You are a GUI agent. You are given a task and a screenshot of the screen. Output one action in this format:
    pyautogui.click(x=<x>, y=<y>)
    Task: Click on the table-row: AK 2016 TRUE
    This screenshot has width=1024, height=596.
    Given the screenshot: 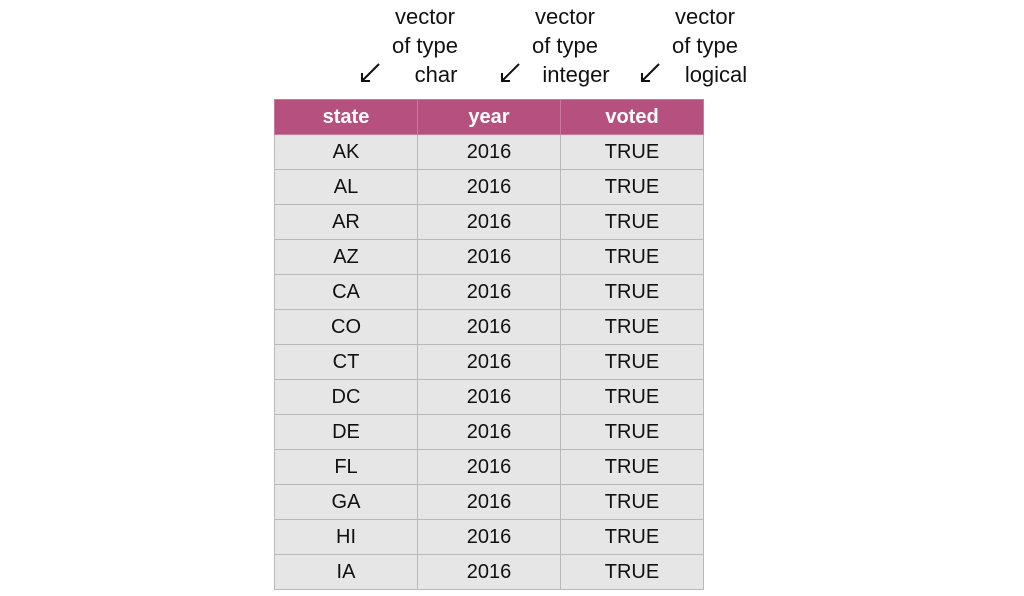 What is the action you would take?
    pyautogui.click(x=489, y=152)
    